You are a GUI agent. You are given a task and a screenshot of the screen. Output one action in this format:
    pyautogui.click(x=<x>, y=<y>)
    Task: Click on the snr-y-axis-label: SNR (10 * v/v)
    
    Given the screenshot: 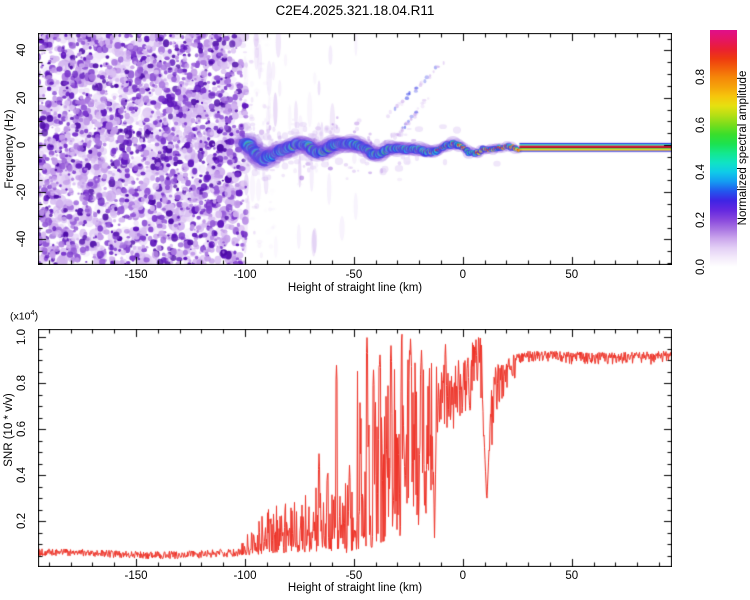 What is the action you would take?
    pyautogui.click(x=9, y=430)
    